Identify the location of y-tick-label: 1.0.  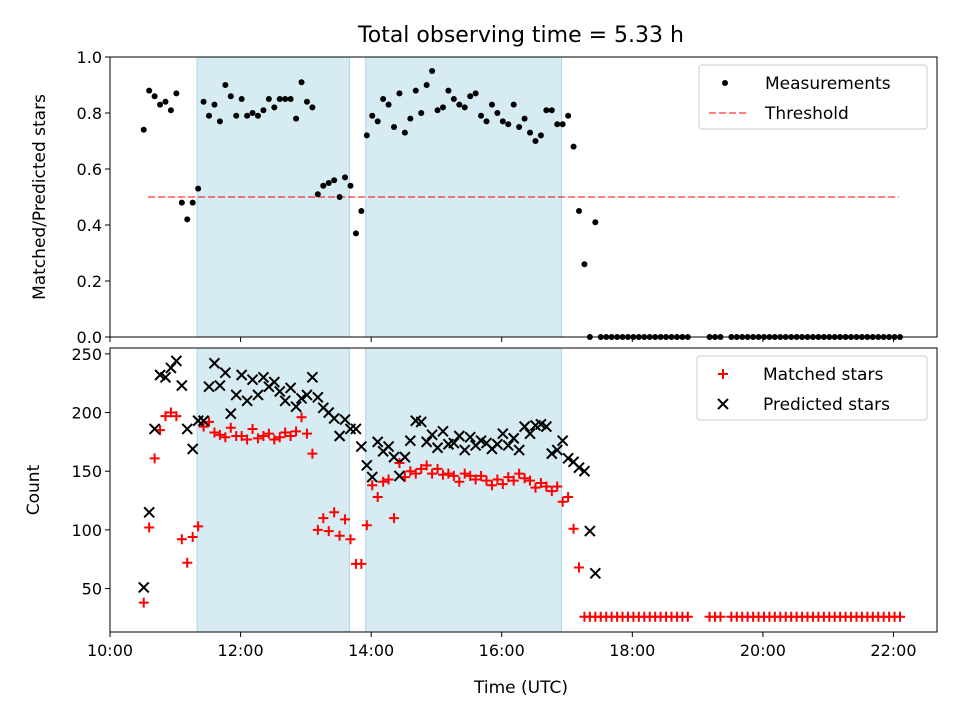
(89, 57).